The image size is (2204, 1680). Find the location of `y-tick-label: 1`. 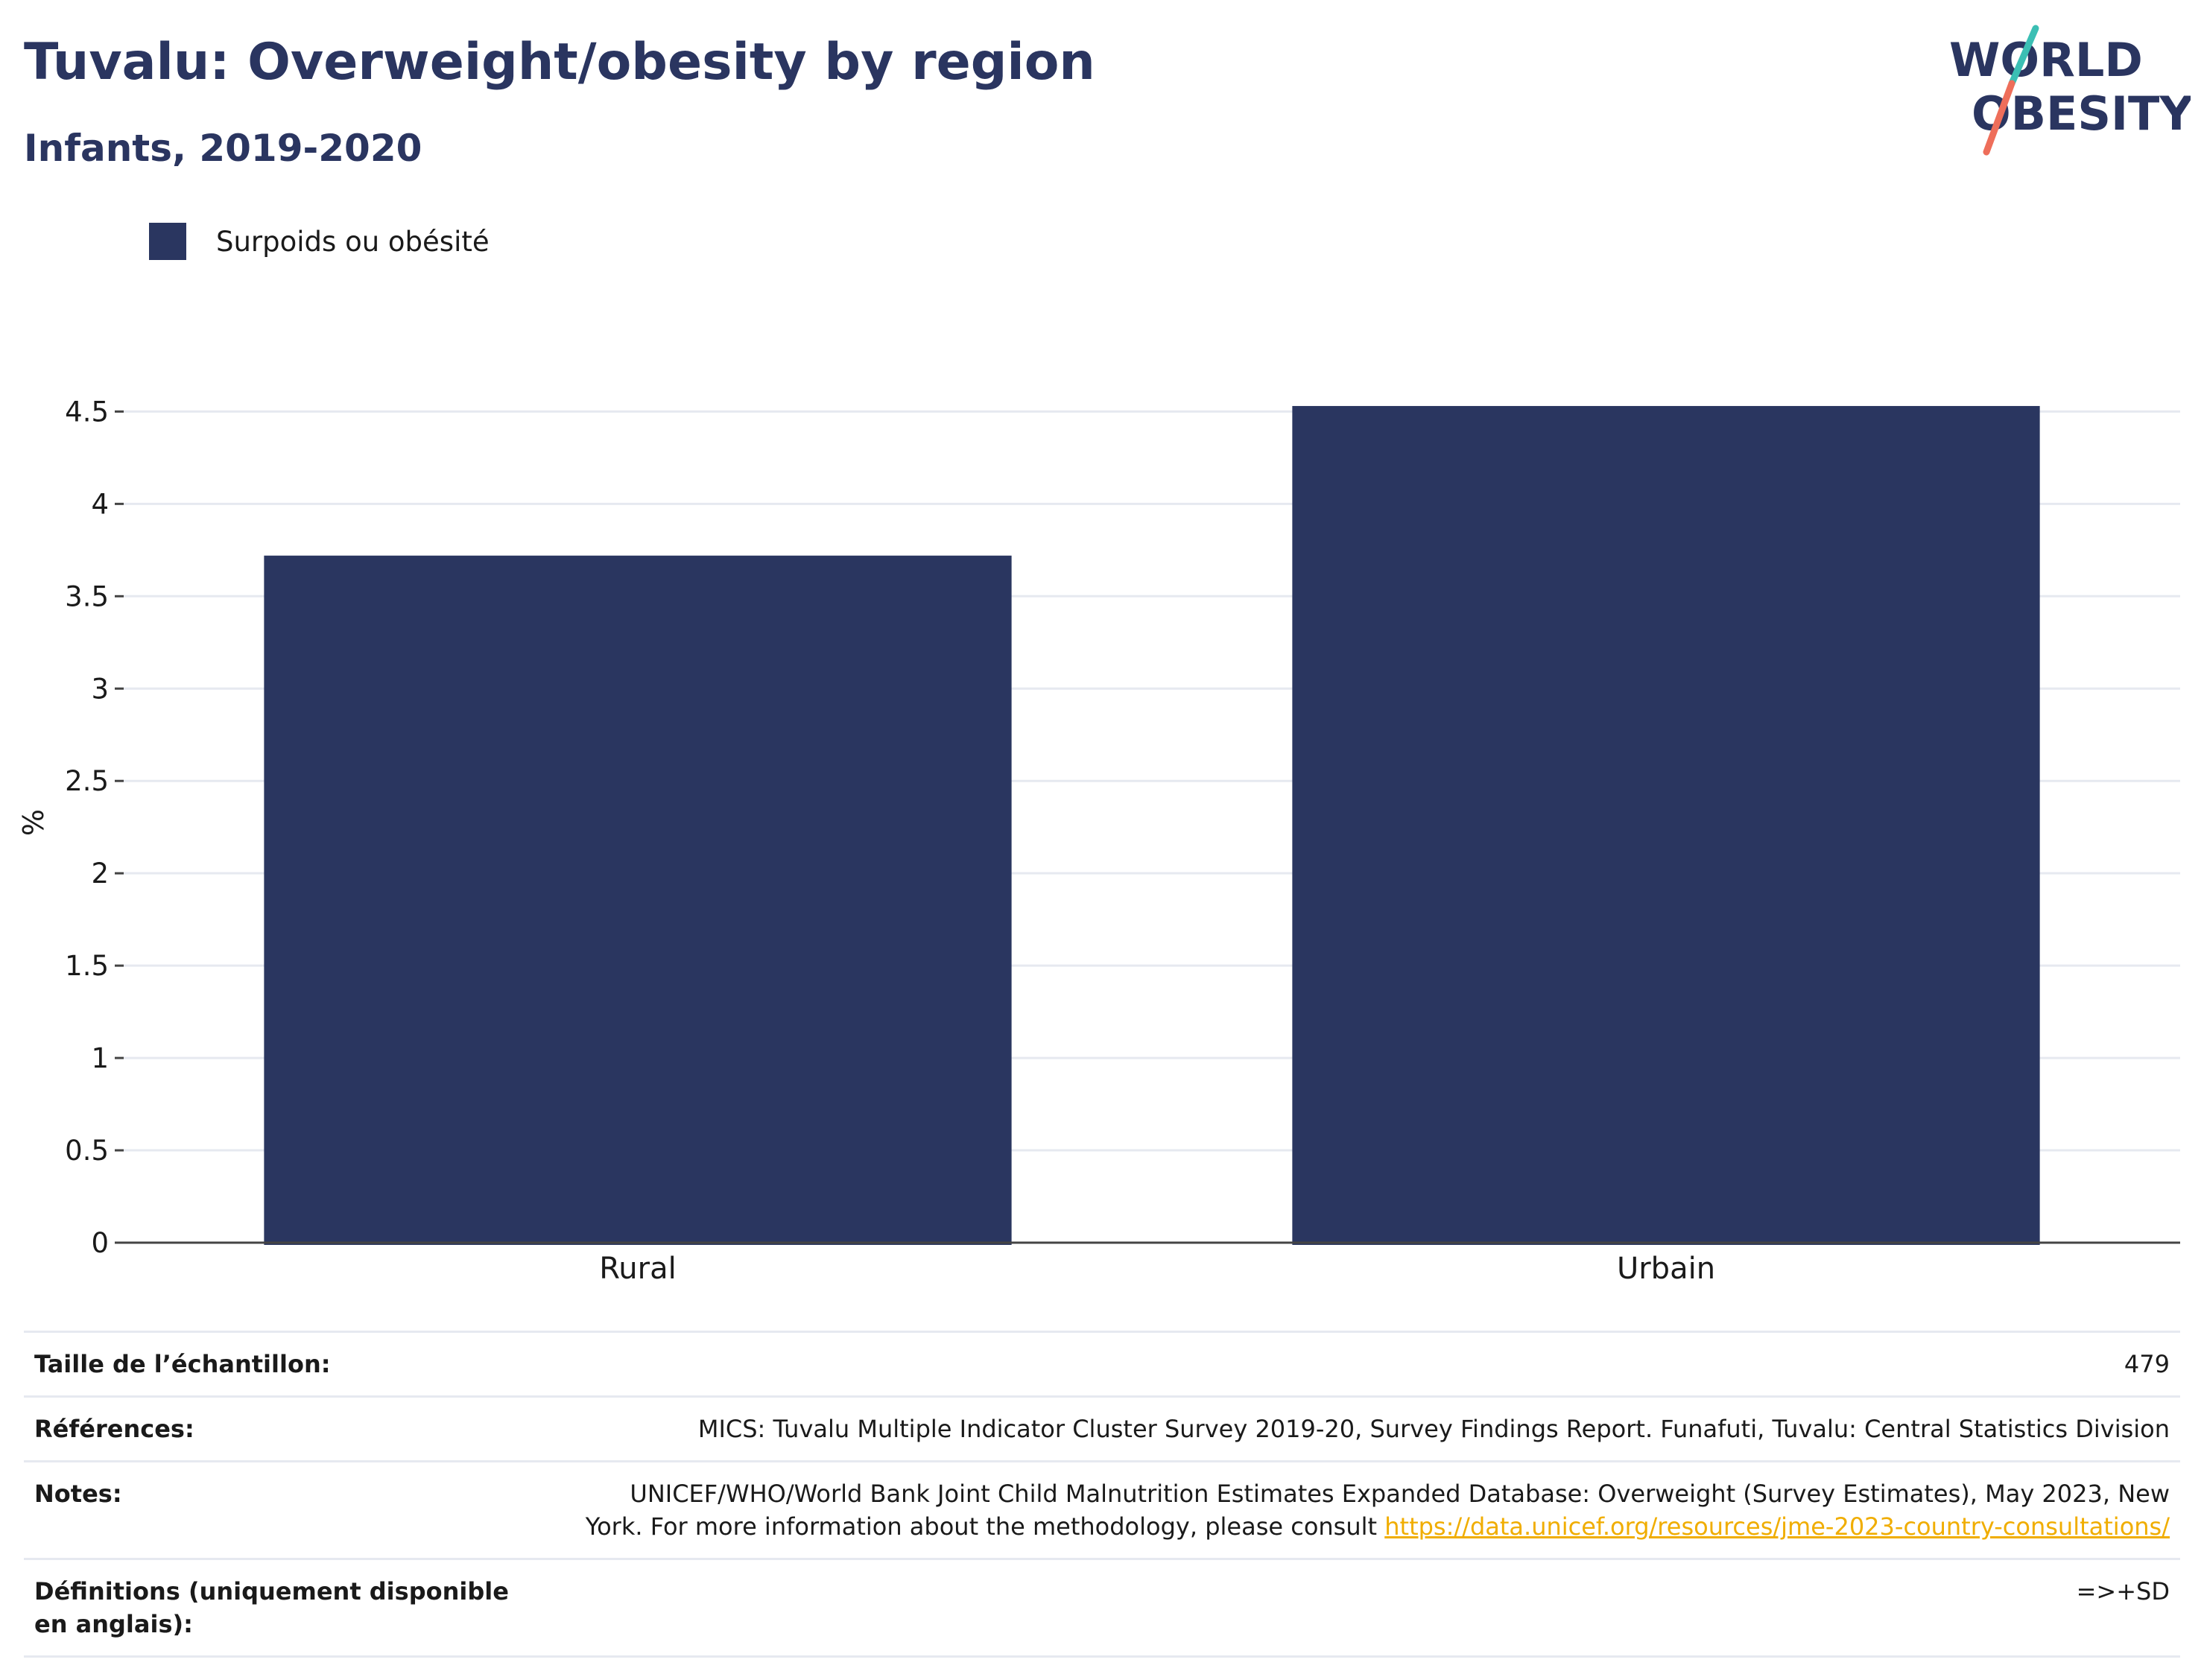

y-tick-label: 1 is located at coordinates (100, 1058).